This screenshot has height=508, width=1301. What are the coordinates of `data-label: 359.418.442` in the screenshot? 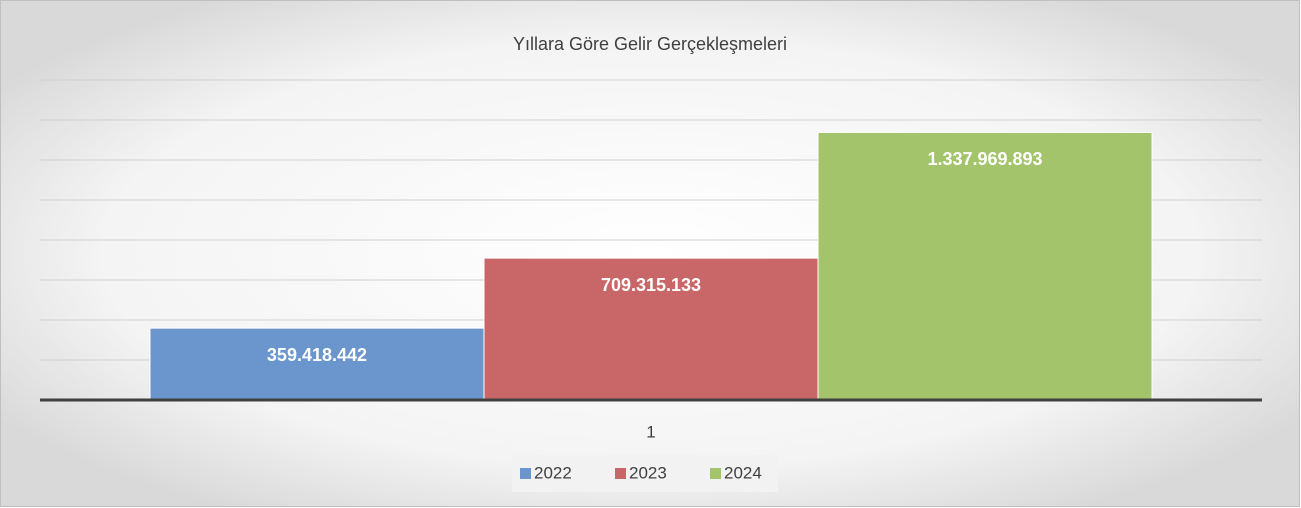 It's located at (317, 355).